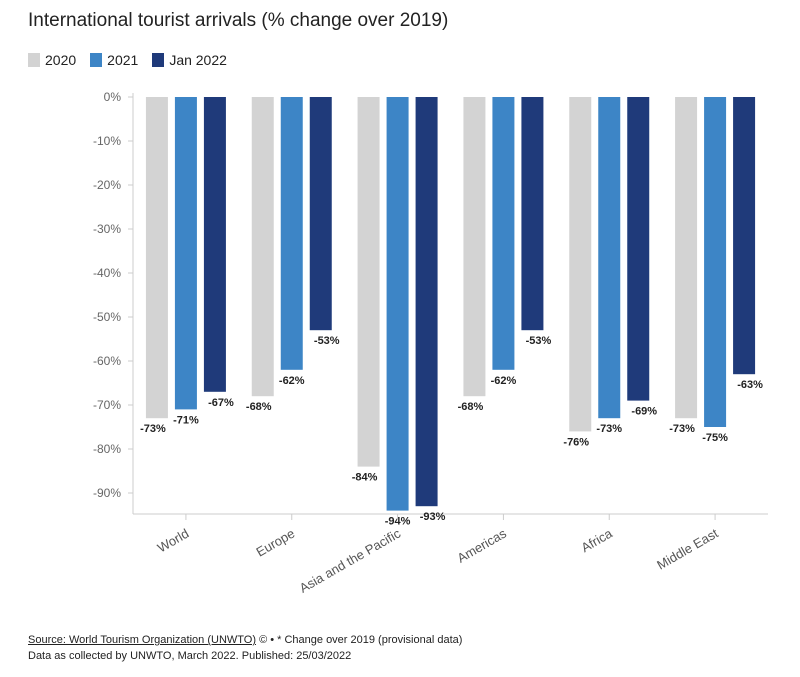  What do you see at coordinates (398, 522) in the screenshot?
I see `data-label: -94%` at bounding box center [398, 522].